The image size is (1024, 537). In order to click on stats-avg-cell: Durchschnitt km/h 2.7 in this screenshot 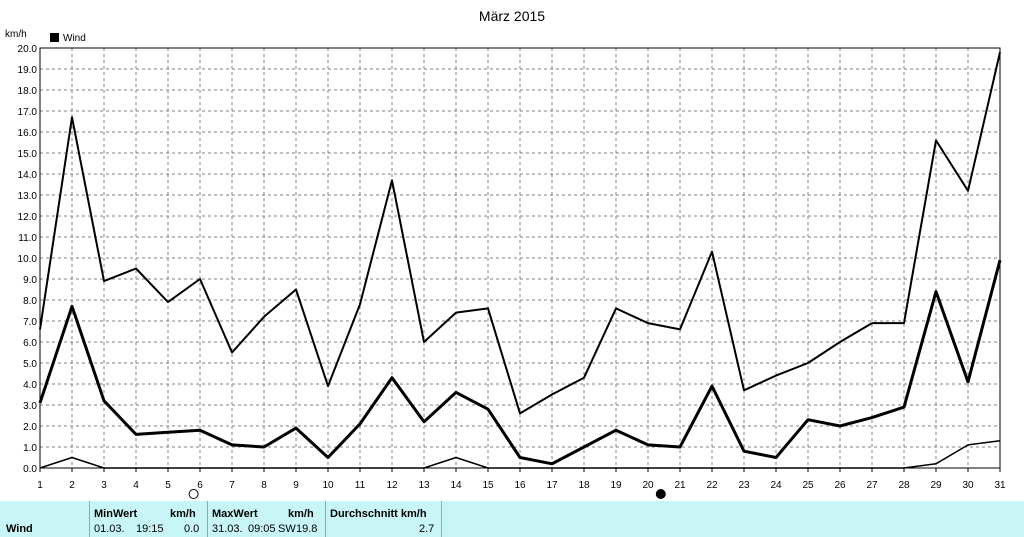, I will do `click(384, 519)`.